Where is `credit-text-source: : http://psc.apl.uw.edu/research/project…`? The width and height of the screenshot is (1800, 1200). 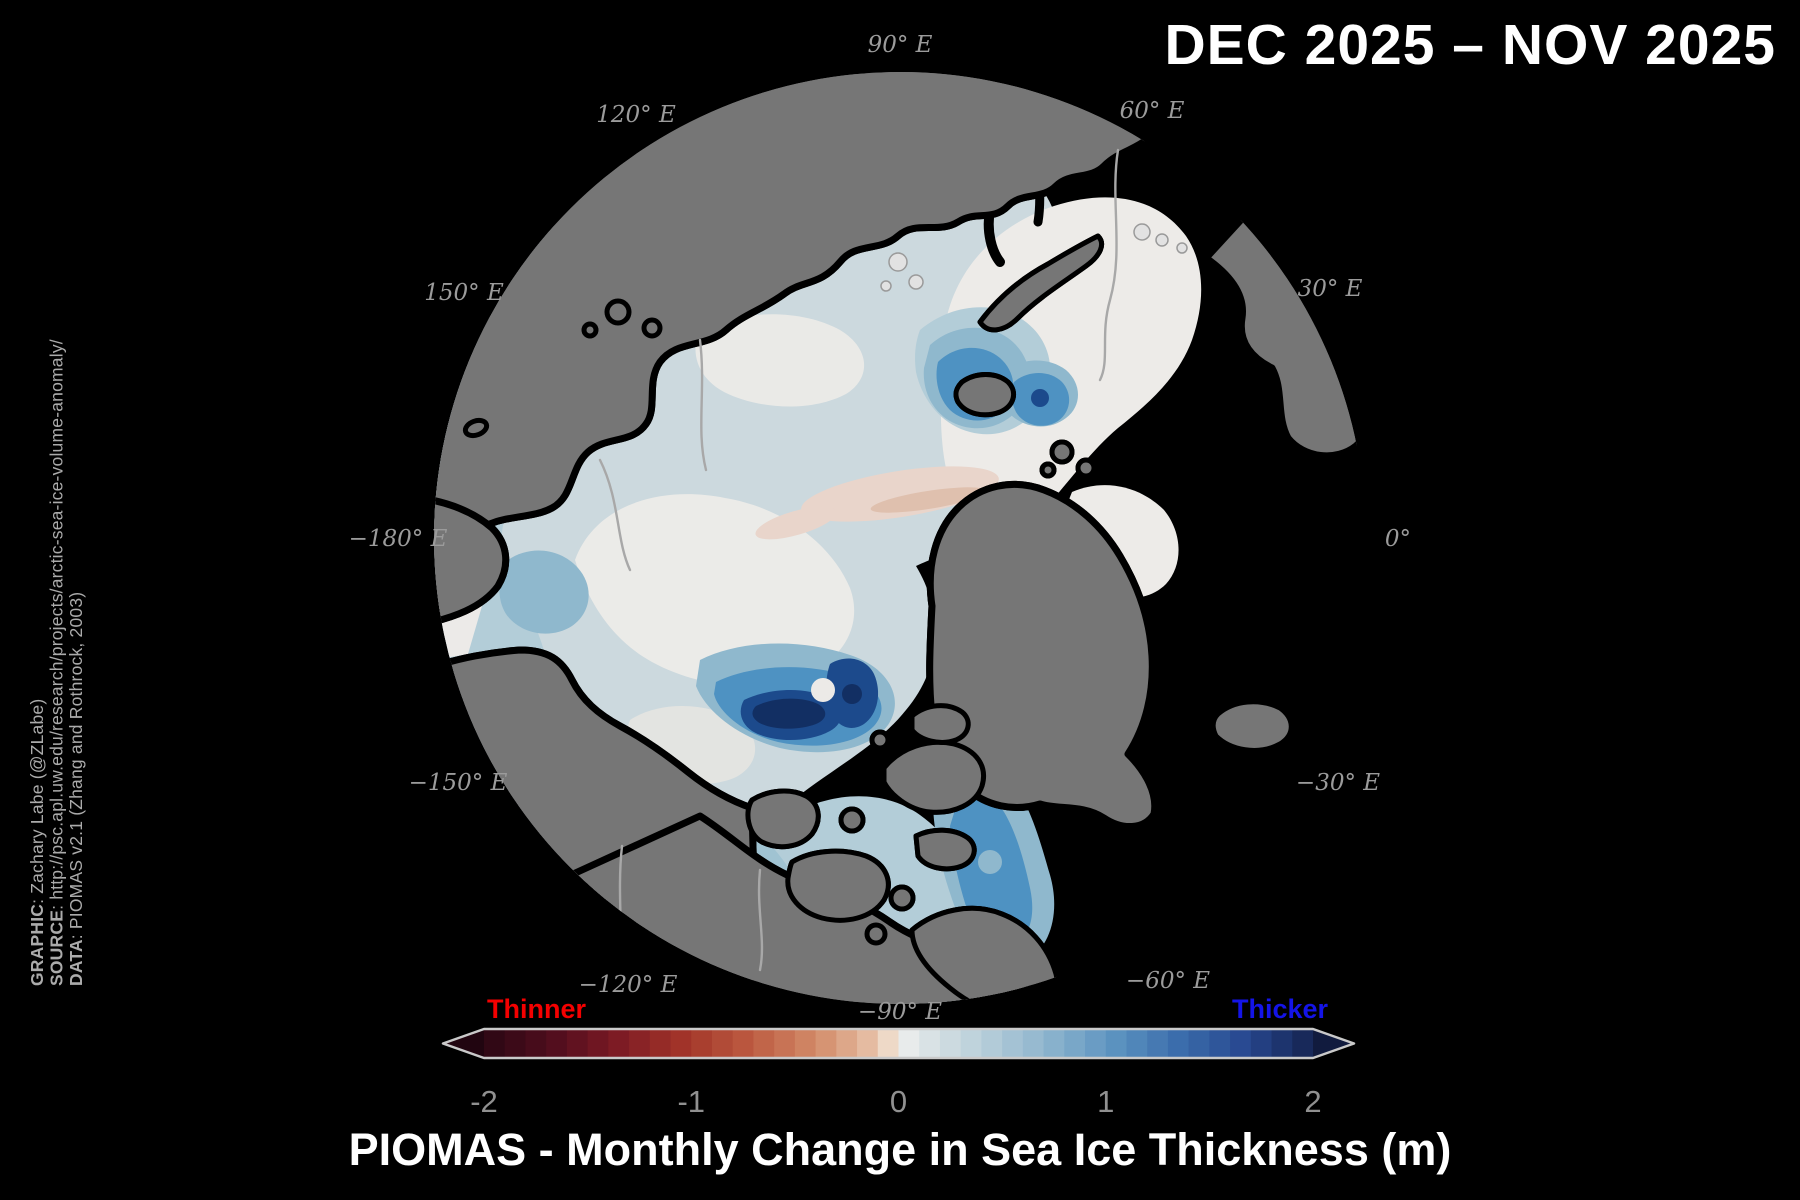
credit-text-source: : http://psc.apl.uw.edu/research/project… is located at coordinates (56, 624).